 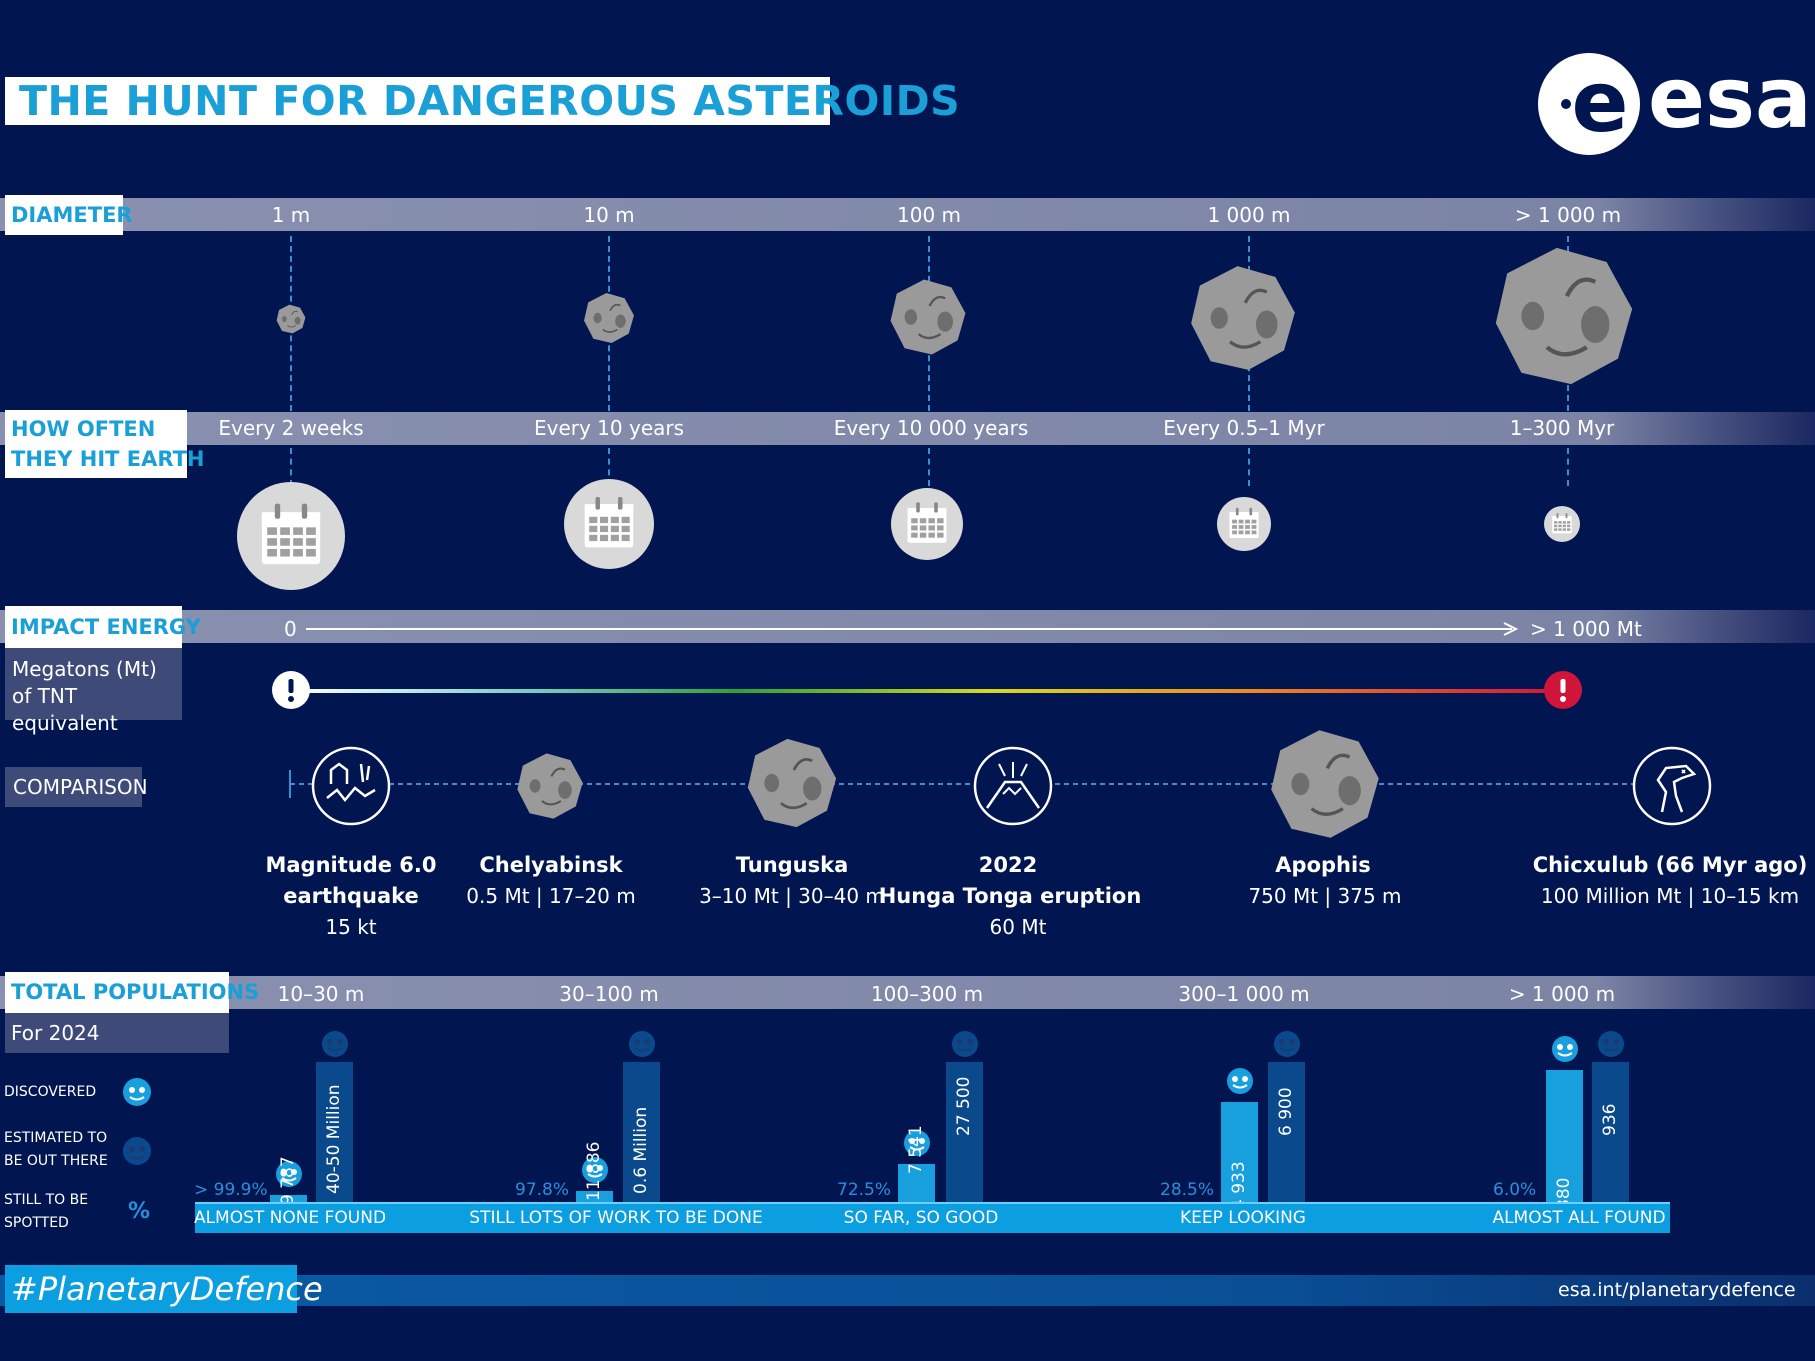 I want to click on comparison-name: Magnitude 6.0, so click(x=351, y=865).